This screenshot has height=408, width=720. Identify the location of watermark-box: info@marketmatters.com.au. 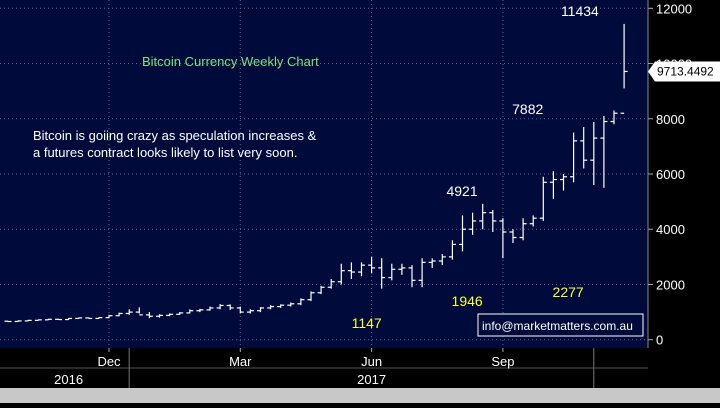
(560, 325).